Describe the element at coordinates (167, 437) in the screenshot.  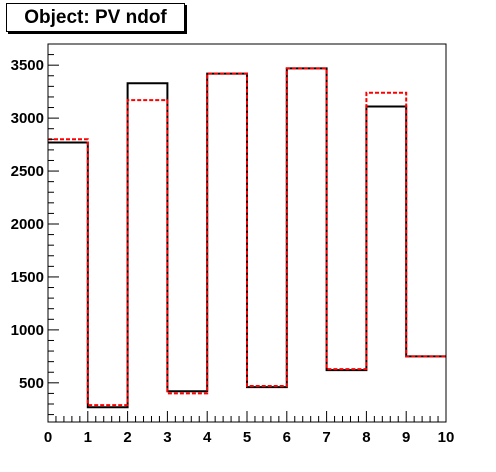
I see `x-tick-label: 3` at that location.